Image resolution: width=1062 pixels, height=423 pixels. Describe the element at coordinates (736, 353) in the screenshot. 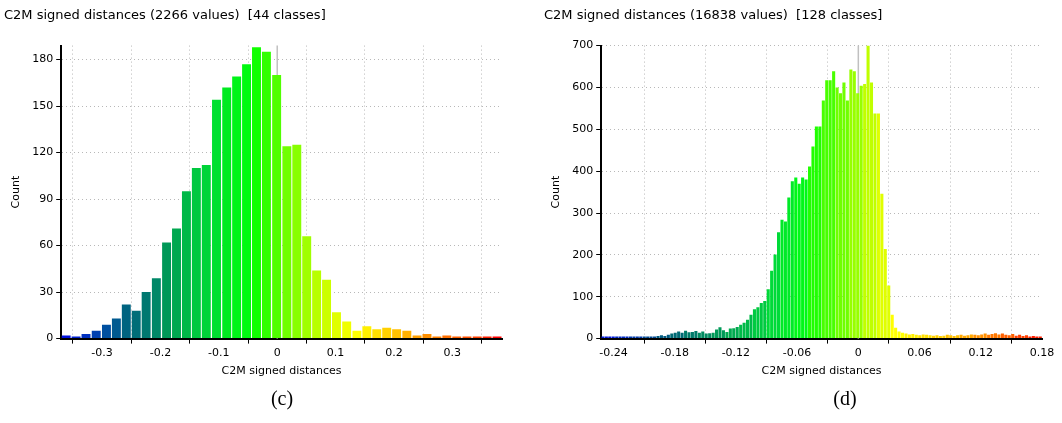

I see `x-tick-label: -0.12` at that location.